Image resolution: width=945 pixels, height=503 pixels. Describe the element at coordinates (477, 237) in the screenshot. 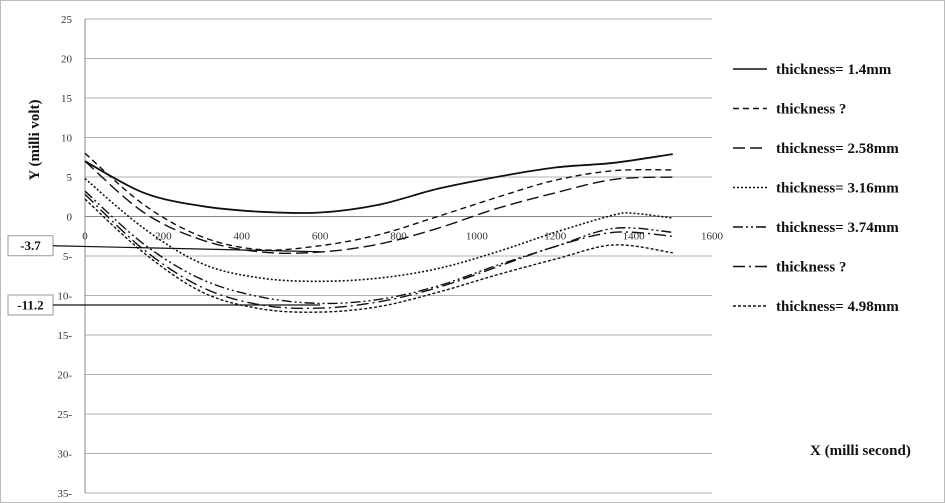

I see `x-tick-label: 1000` at that location.